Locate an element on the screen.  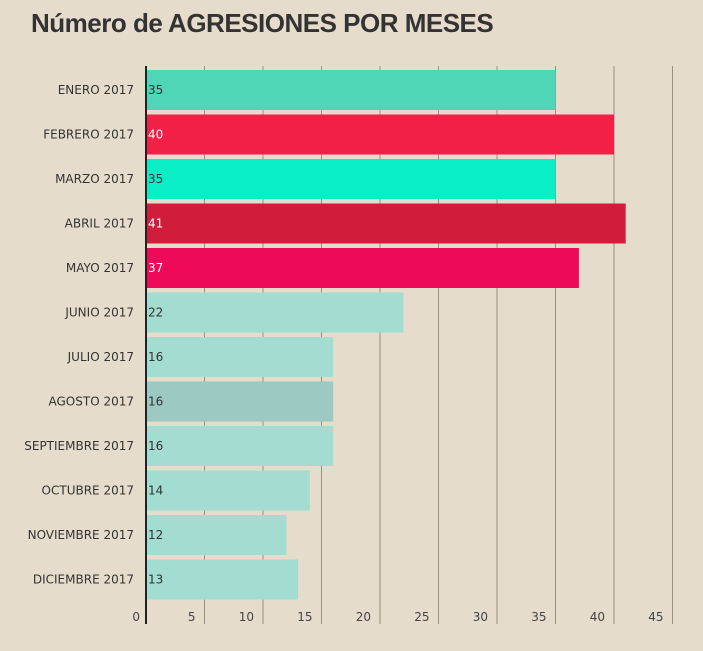
category-label: DICIEMBRE 2017 is located at coordinates (83, 580).